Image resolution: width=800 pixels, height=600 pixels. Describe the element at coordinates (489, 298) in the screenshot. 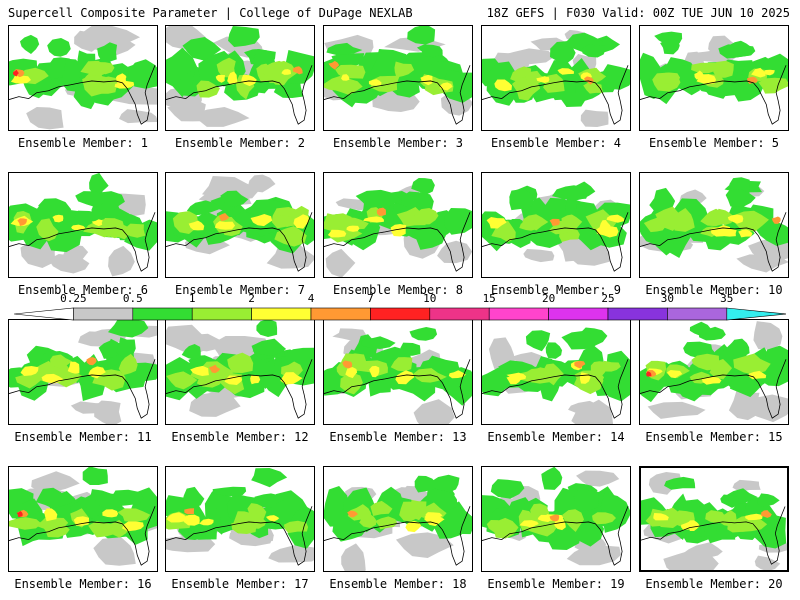

I see `legend-tick-label: 15` at that location.